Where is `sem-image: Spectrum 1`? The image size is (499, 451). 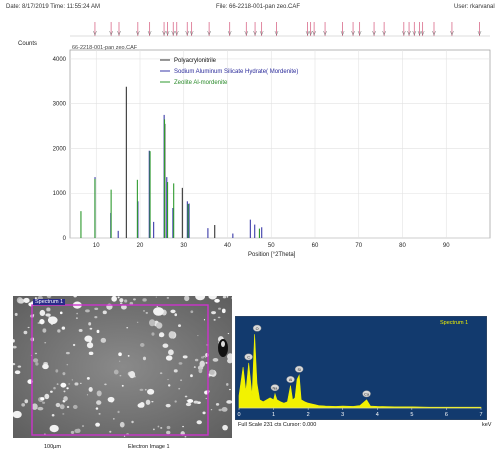 sem-image: Spectrum 1 is located at coordinates (122, 367).